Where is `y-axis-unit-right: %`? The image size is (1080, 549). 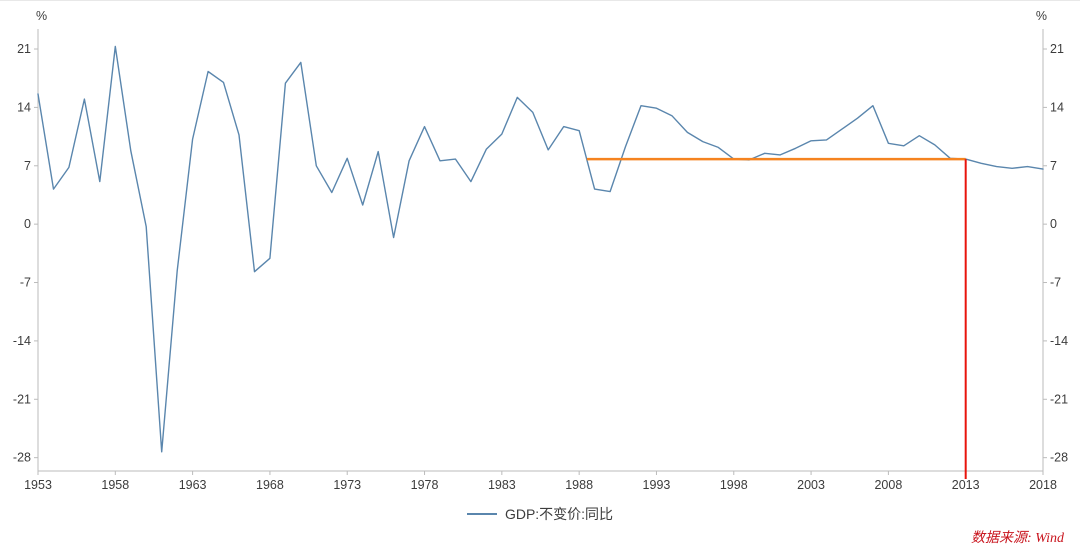
y-axis-unit-right: % is located at coordinates (1041, 16).